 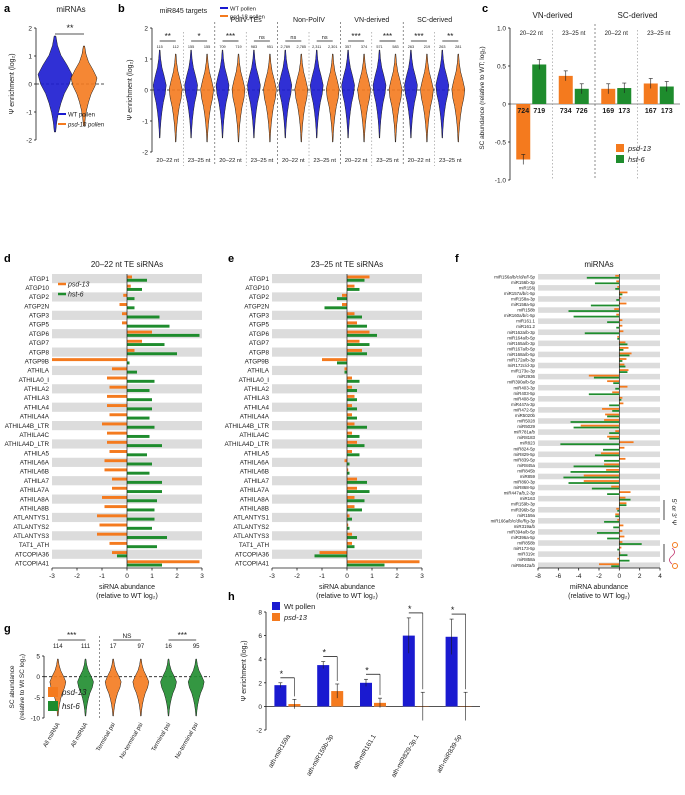 I want to click on panel-f-mirna-glyph, so click(x=672, y=556).